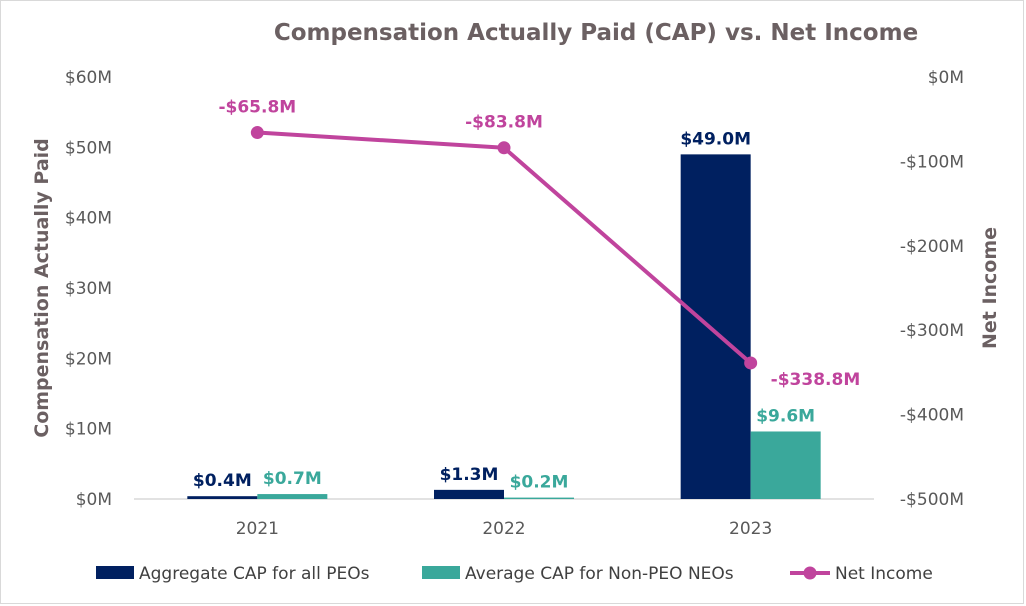 The width and height of the screenshot is (1026, 606). I want to click on bar-data-label: $0.2M, so click(539, 483).